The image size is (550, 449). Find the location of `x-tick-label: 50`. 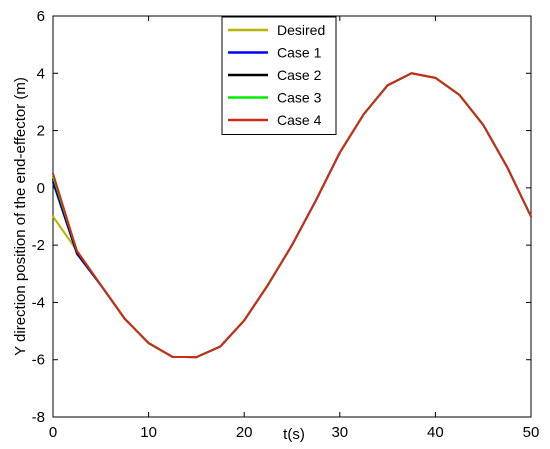

x-tick-label: 50 is located at coordinates (531, 432).